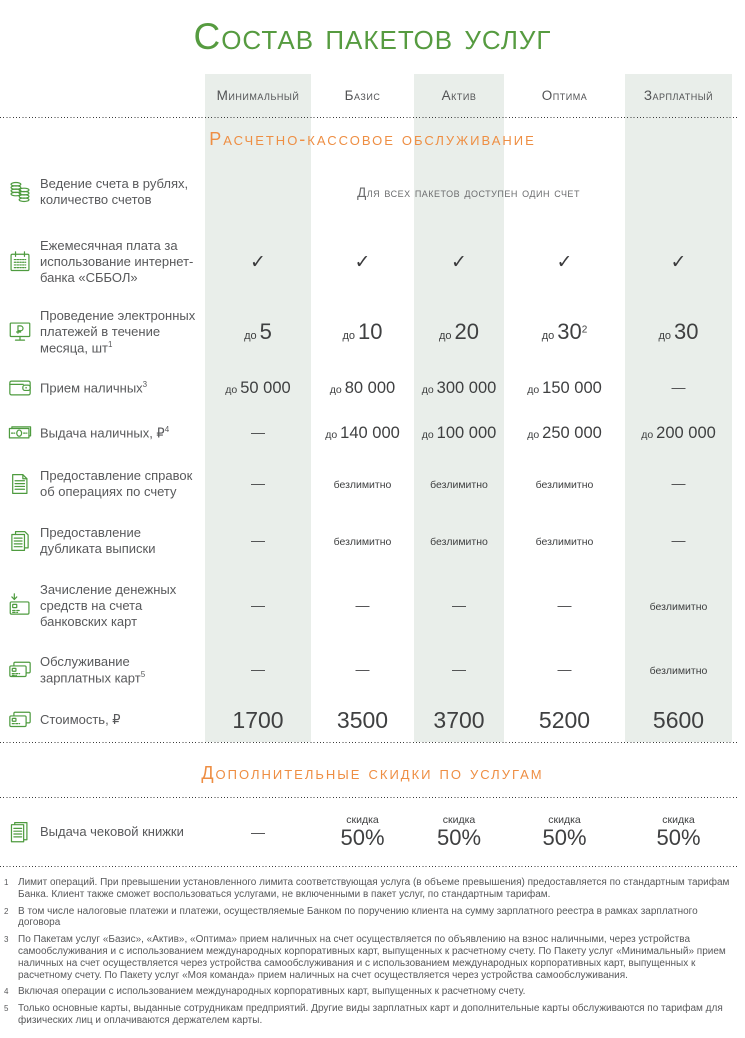 The width and height of the screenshot is (745, 1038). Describe the element at coordinates (678, 331) in the screenshot. I see `cell-value: до 30` at that location.